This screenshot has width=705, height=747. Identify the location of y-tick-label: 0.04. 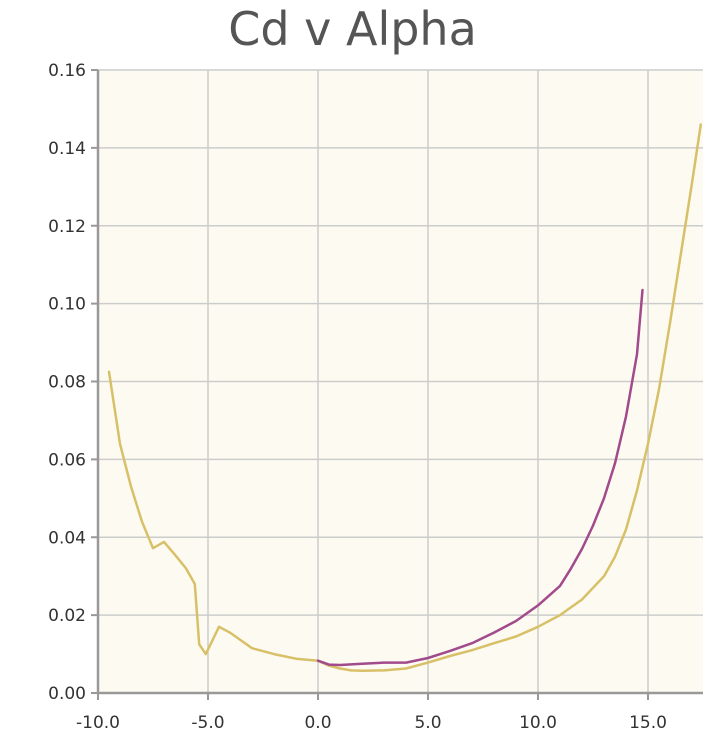
(67, 538).